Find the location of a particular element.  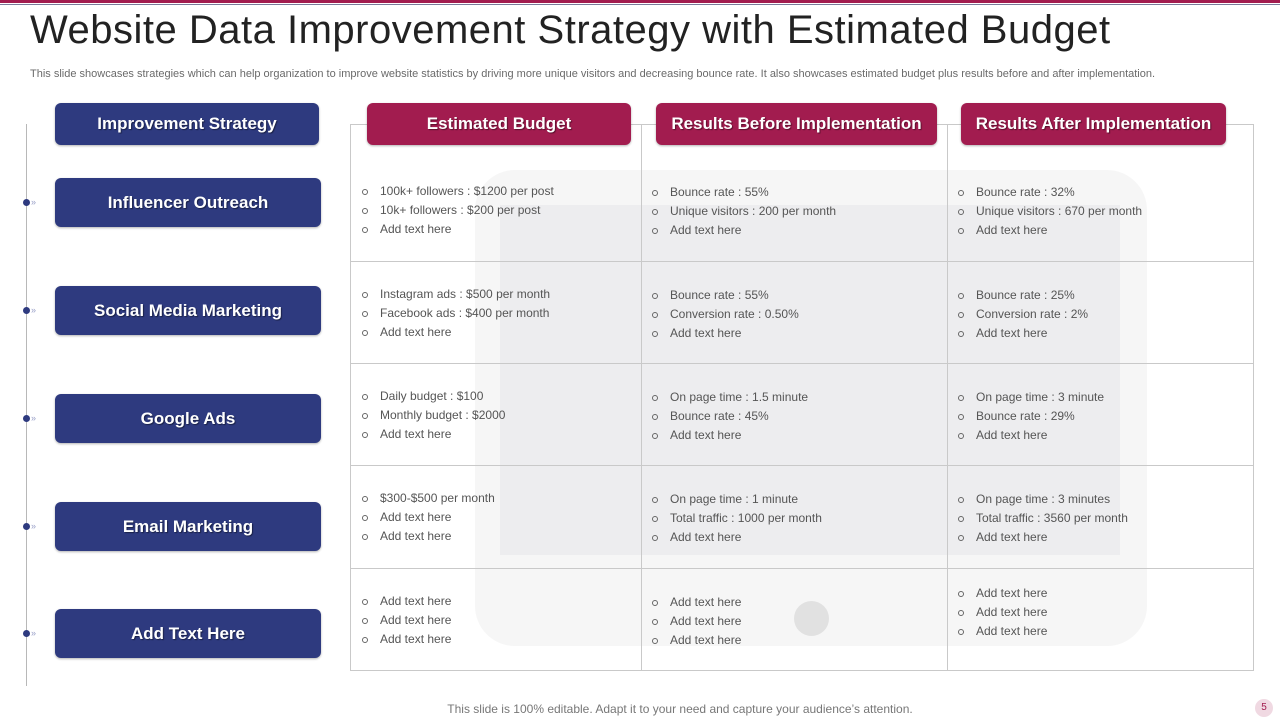

list-item: Total traffic : 3560 per month is located at coordinates (1042, 518).